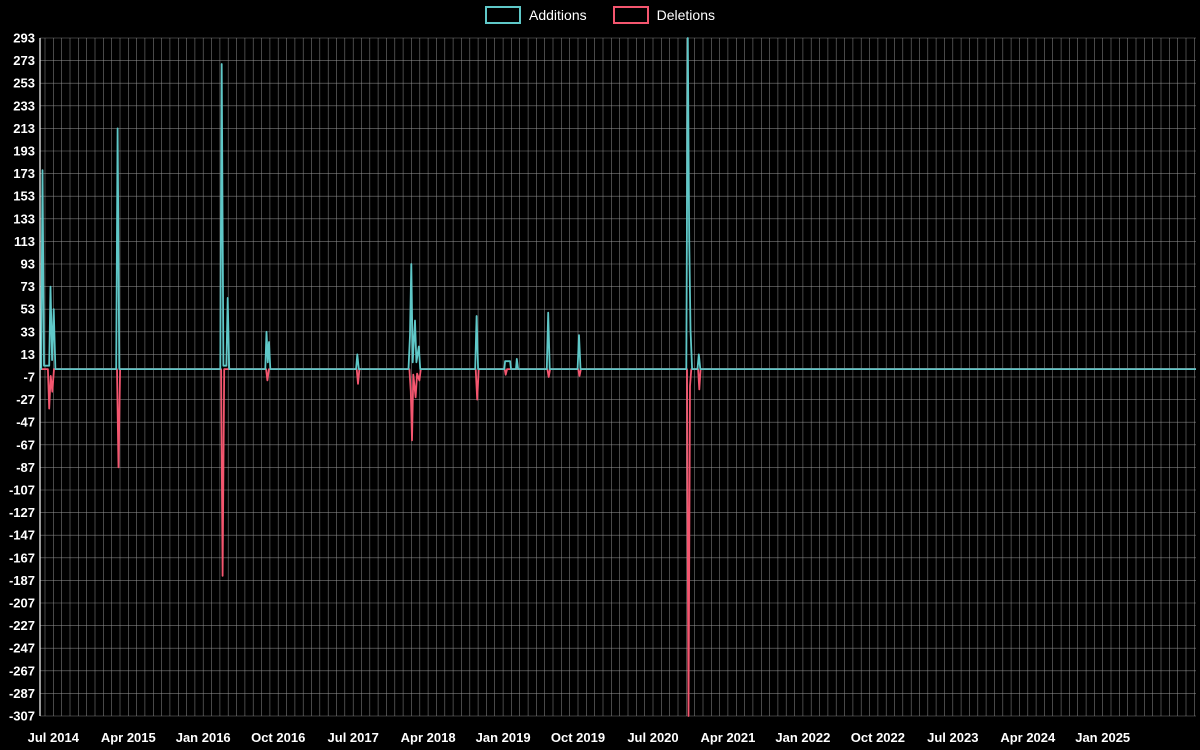 This screenshot has width=1200, height=750. What do you see at coordinates (28, 354) in the screenshot?
I see `y-tick-label: 13` at bounding box center [28, 354].